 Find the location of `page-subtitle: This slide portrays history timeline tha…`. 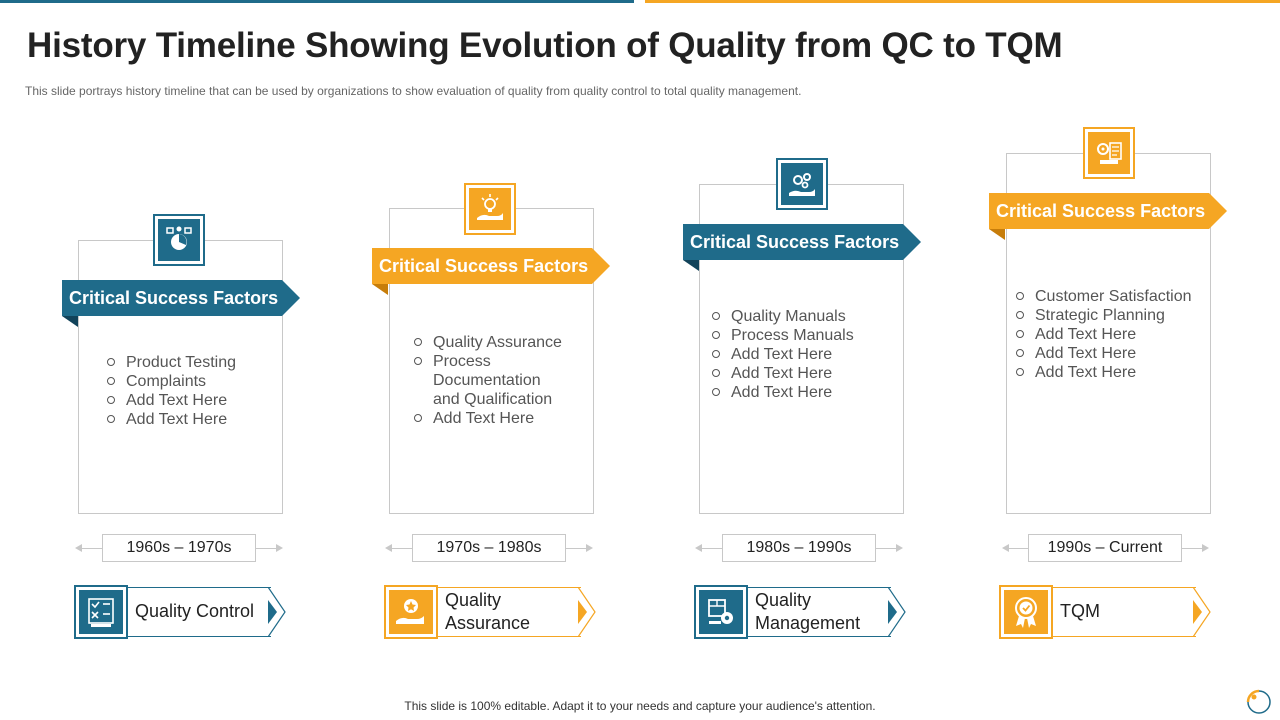

page-subtitle: This slide portrays history timeline tha… is located at coordinates (413, 91).